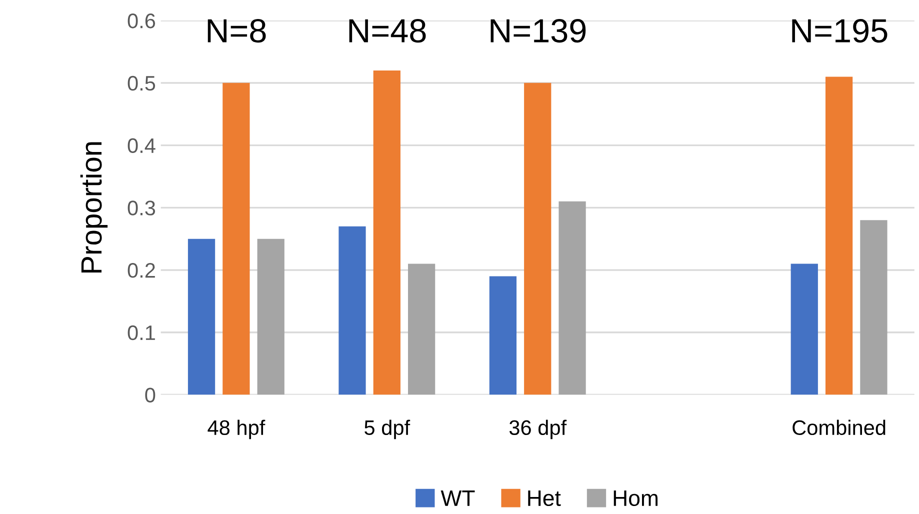 The width and height of the screenshot is (919, 514). What do you see at coordinates (94, 207) in the screenshot?
I see `y-axis-title: Proportion` at bounding box center [94, 207].